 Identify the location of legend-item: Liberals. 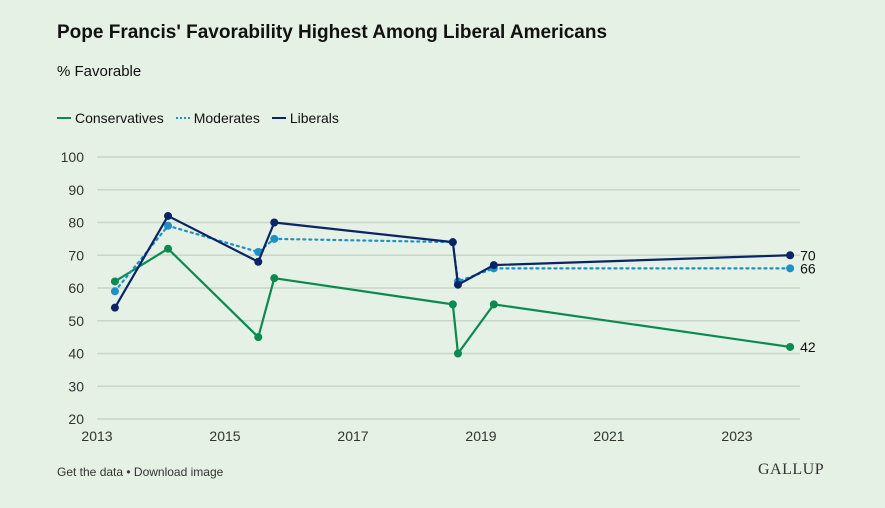
(305, 118).